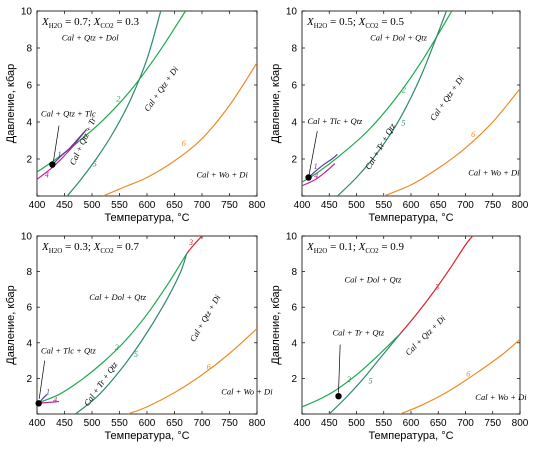 The height and width of the screenshot is (458, 538). I want to click on curve-number-label: 6, so click(468, 374).